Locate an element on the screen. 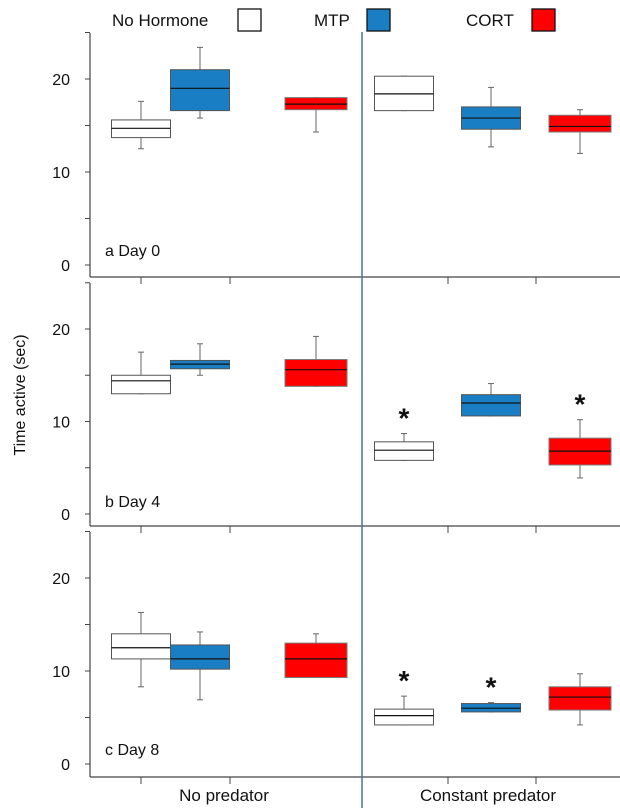 The image size is (620, 808). panel-2-box-no-predator-cort is located at coordinates (316, 361).